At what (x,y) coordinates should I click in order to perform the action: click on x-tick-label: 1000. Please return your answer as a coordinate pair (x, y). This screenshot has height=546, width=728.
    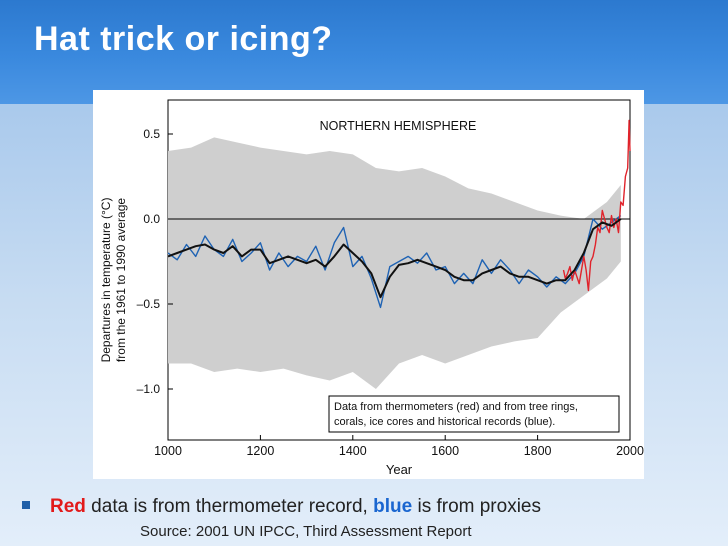
    Looking at the image, I should click on (168, 451).